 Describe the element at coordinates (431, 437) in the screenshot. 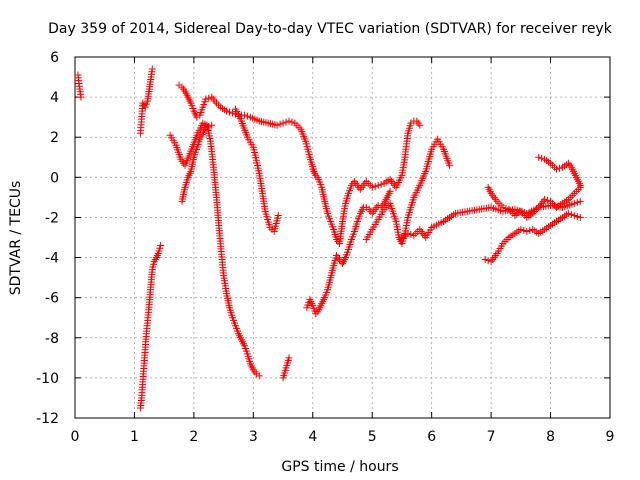

I see `x-tick-label: 6` at that location.